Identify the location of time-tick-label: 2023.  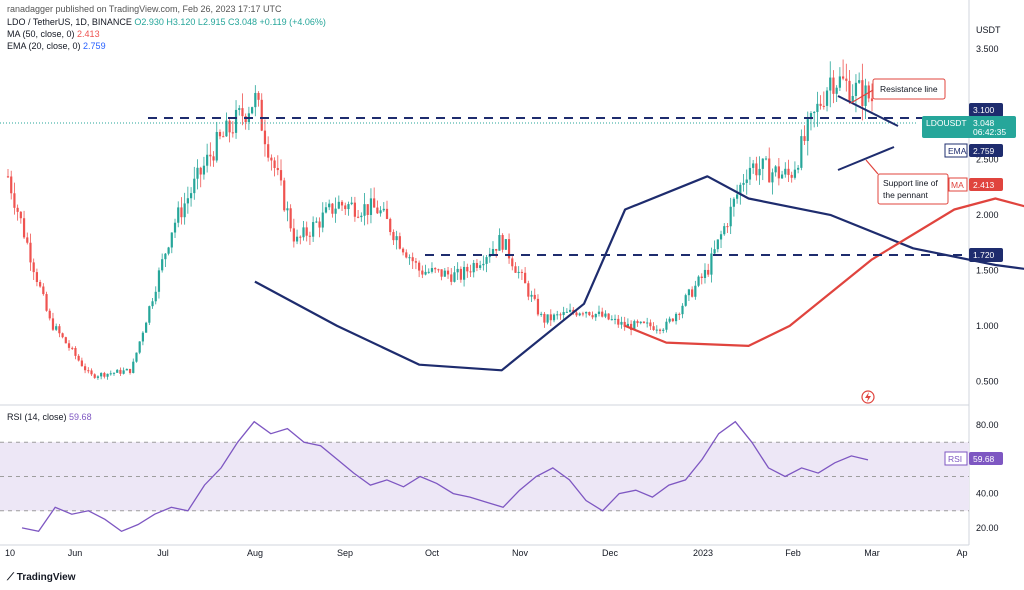
(703, 553).